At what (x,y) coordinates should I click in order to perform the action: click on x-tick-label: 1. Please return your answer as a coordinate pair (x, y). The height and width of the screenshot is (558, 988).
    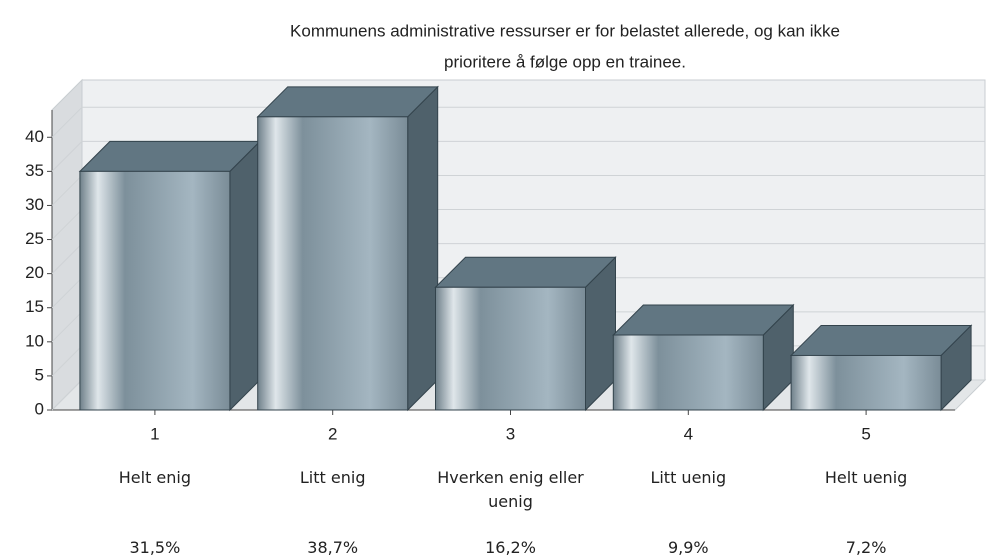
    Looking at the image, I should click on (154, 433).